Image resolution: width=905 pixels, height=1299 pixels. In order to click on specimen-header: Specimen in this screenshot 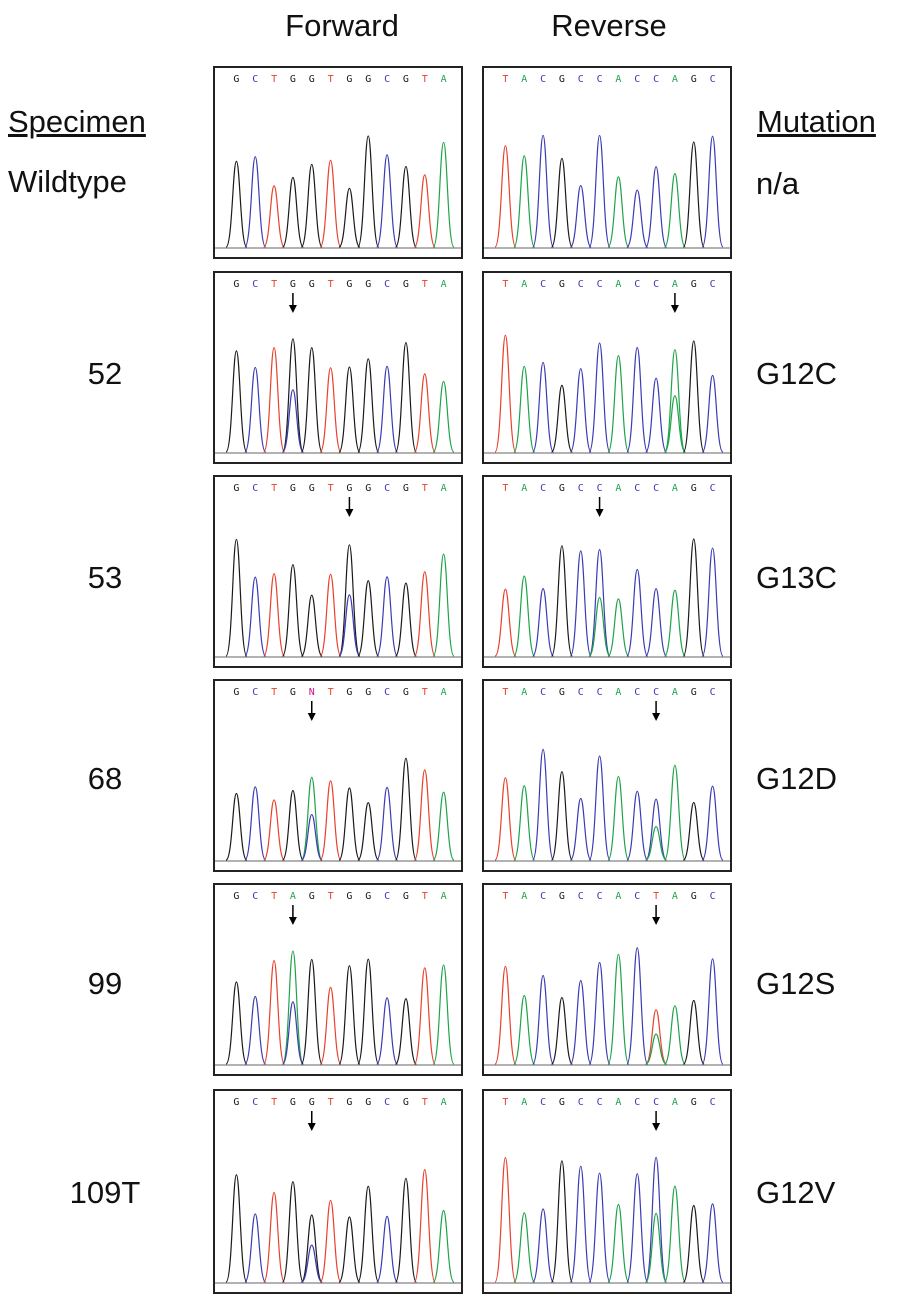, I will do `click(77, 121)`.